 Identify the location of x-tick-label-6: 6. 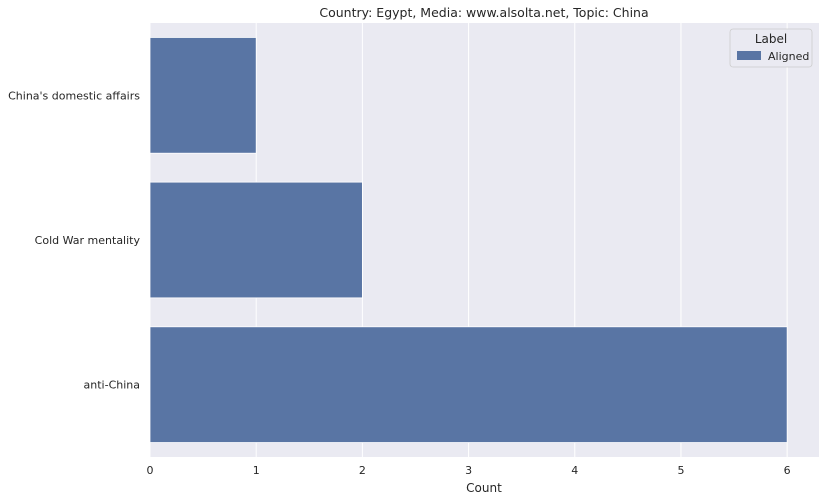
(787, 470).